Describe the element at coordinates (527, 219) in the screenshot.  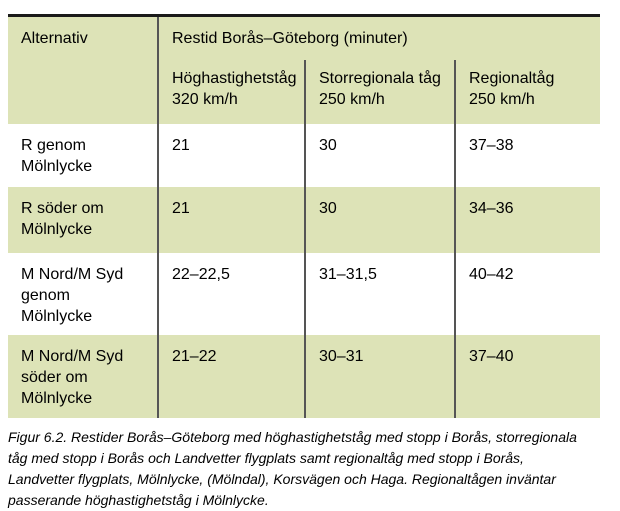
I see `value-cell: 34–36` at that location.